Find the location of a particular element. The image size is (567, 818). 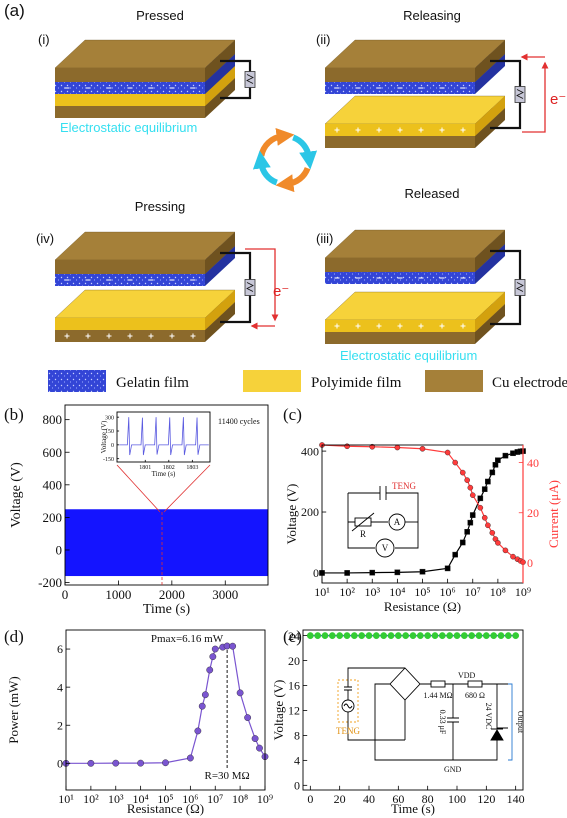

y-tick-label: 200 is located at coordinates (310, 512).